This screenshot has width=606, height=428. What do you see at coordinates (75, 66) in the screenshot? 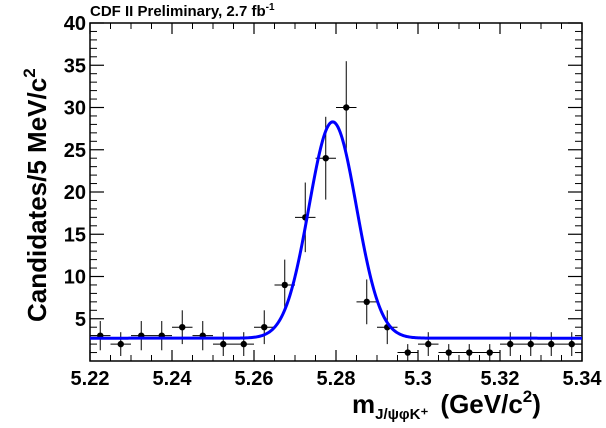
I see `y-tick-label: 35` at bounding box center [75, 66].